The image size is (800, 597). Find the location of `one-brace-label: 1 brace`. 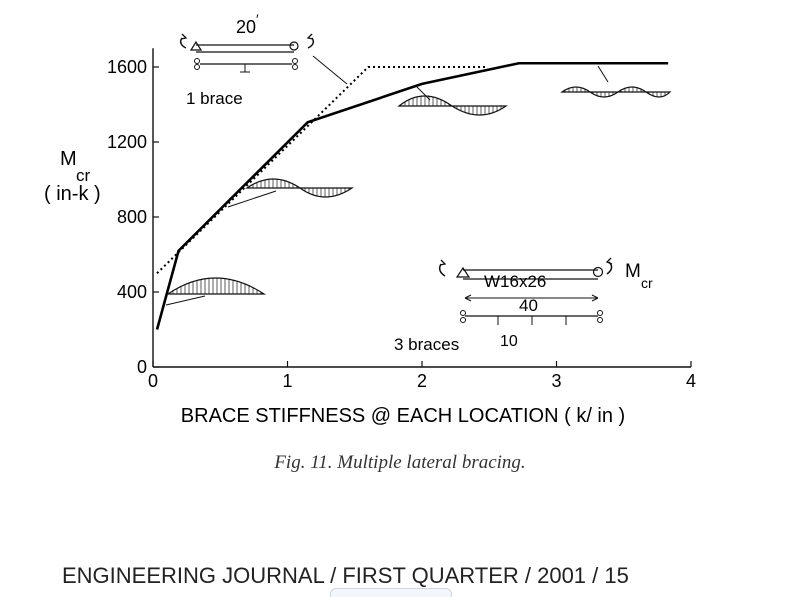

one-brace-label: 1 brace is located at coordinates (214, 98).